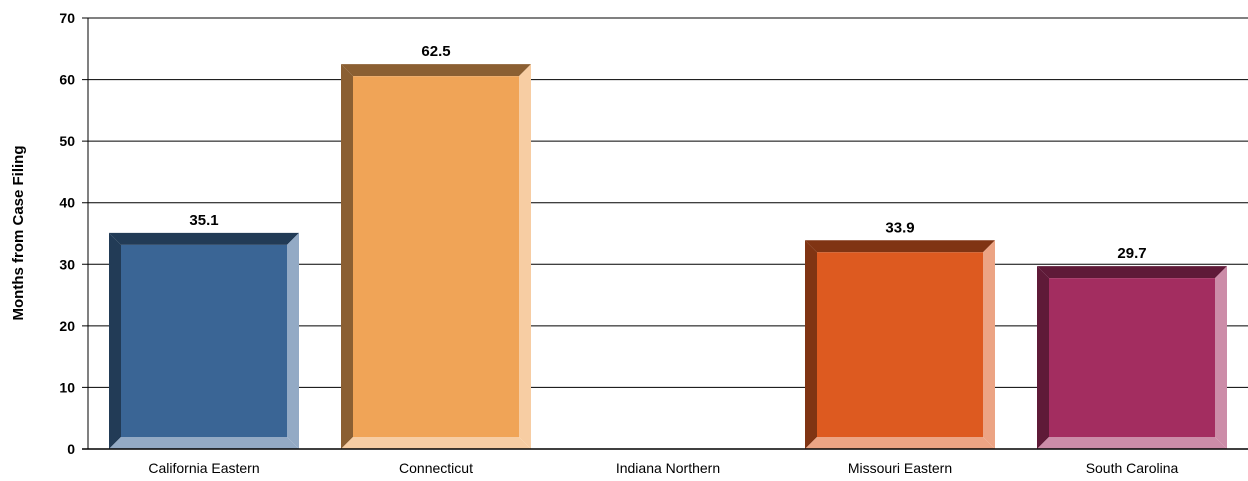 The height and width of the screenshot is (481, 1248). What do you see at coordinates (67, 264) in the screenshot?
I see `y-tick-label: 30` at bounding box center [67, 264].